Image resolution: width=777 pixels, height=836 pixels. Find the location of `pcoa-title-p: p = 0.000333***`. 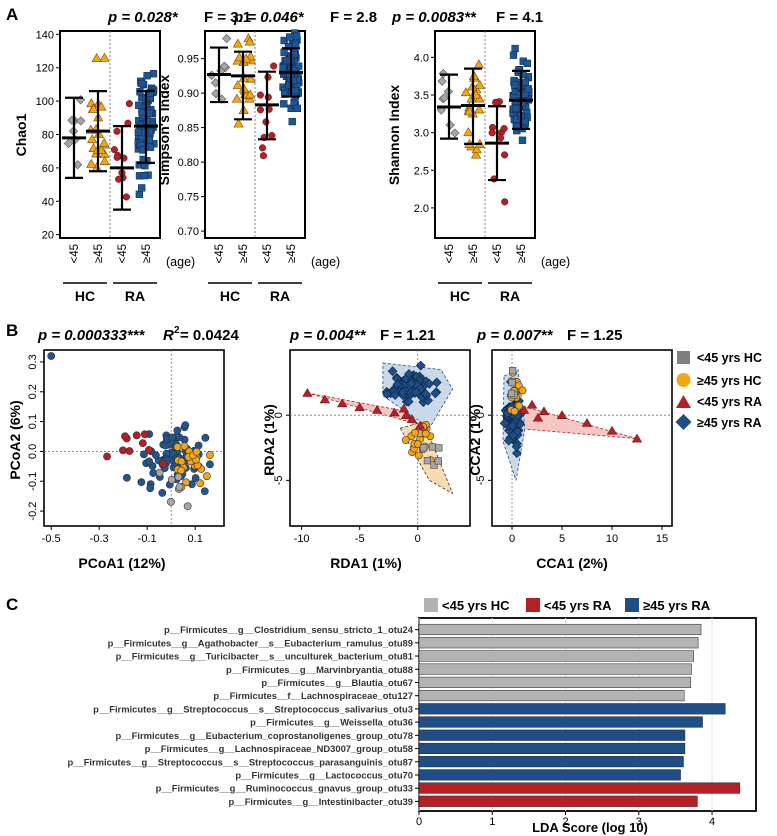

pcoa-title-p: p = 0.000333*** is located at coordinates (91, 335).